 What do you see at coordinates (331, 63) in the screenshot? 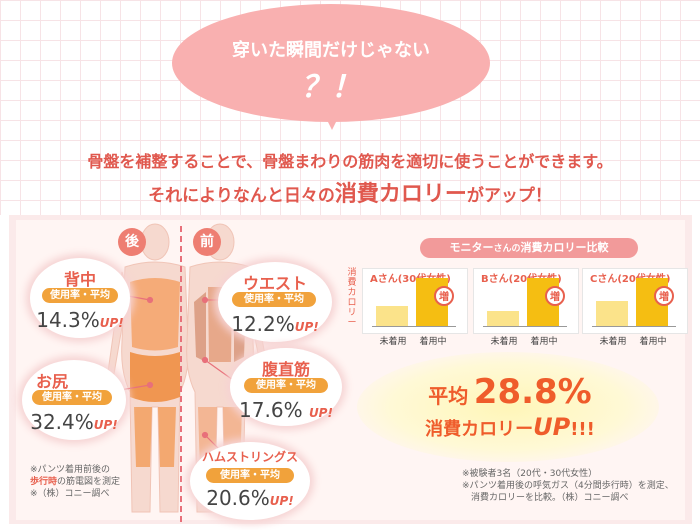
I see `speech-bubble` at bounding box center [331, 63].